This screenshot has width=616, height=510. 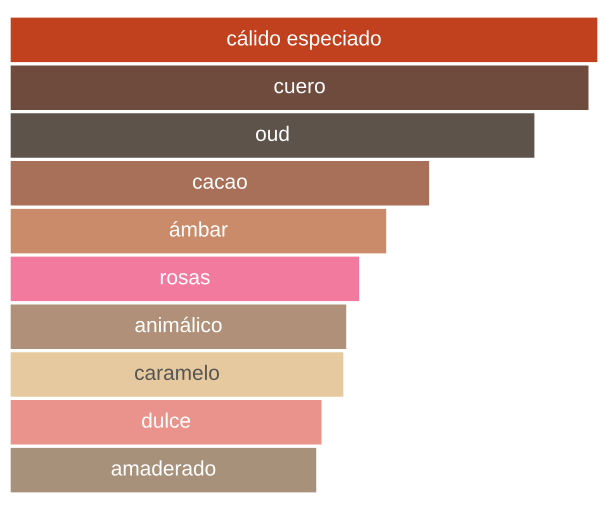 I want to click on y-tick-label: rosas, so click(x=185, y=278).